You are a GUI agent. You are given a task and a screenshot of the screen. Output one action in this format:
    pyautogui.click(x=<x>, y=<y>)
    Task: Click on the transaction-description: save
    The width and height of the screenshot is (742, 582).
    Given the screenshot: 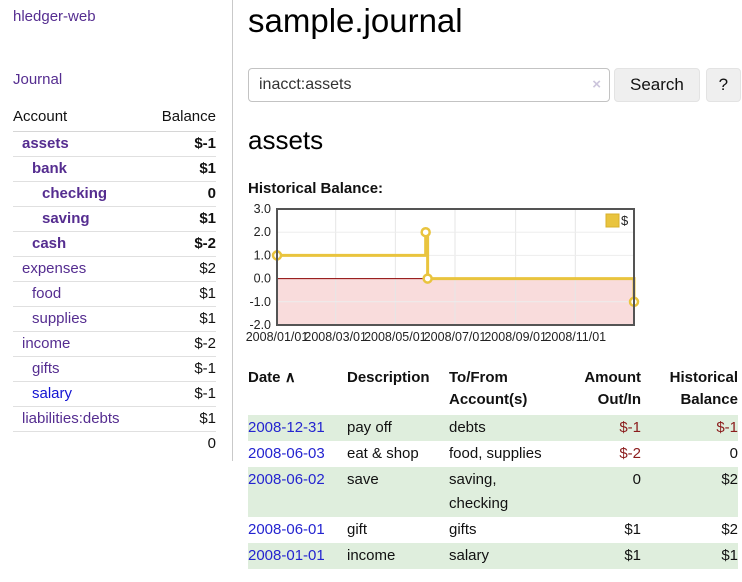 What is the action you would take?
    pyautogui.click(x=363, y=479)
    